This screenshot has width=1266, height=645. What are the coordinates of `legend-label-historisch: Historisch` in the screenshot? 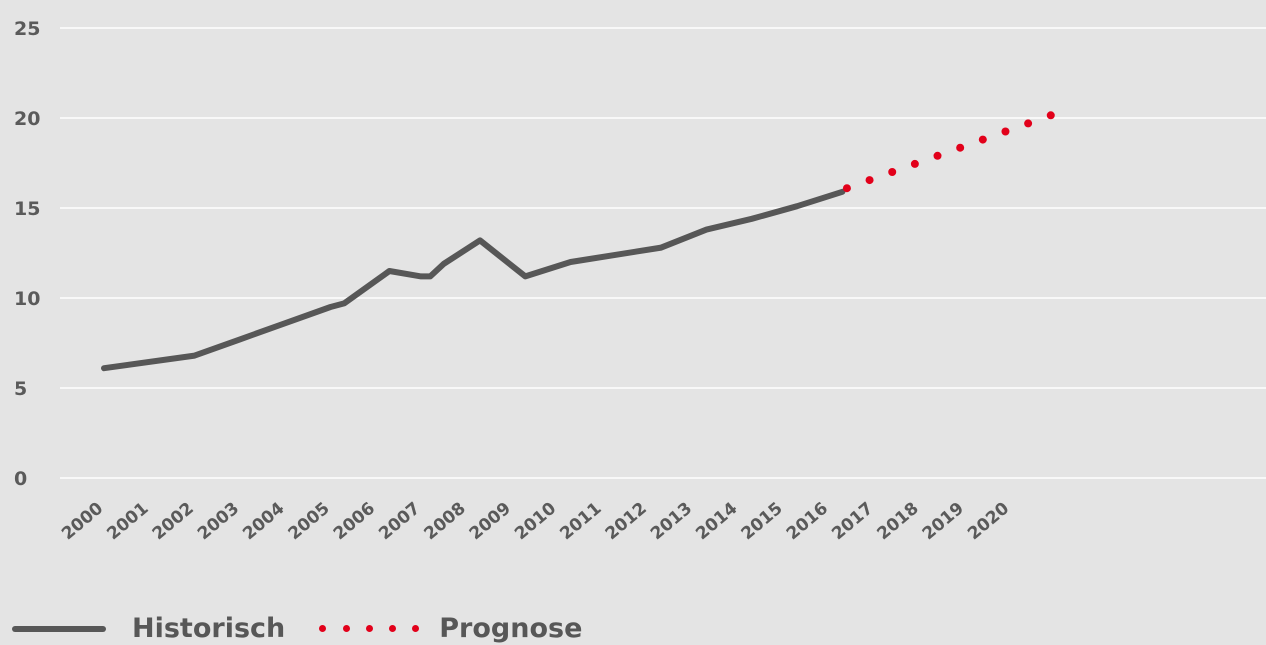 It's located at (209, 628).